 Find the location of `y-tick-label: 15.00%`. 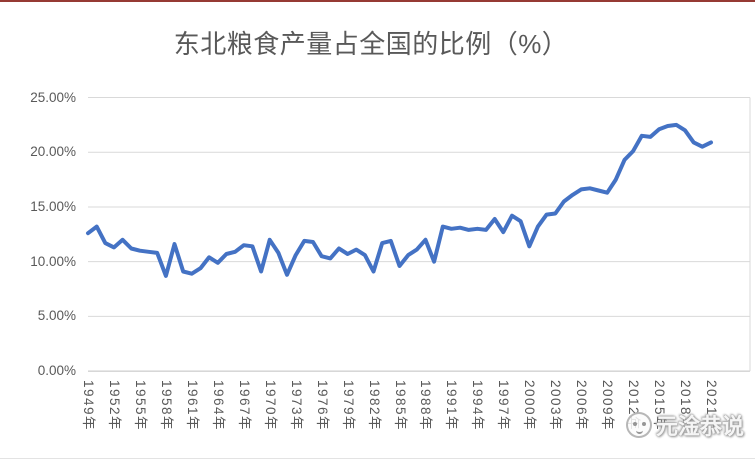

y-tick-label: 15.00% is located at coordinates (53, 206).